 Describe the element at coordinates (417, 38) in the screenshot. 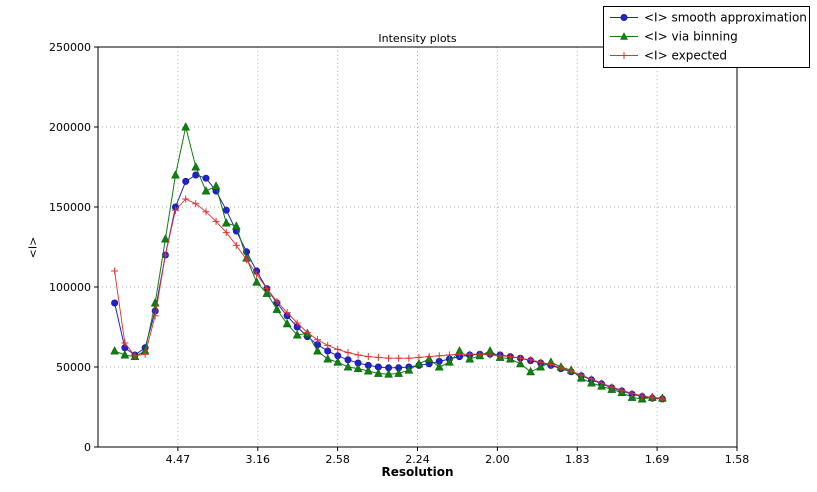

I see `chart-title: Intensity plots` at that location.